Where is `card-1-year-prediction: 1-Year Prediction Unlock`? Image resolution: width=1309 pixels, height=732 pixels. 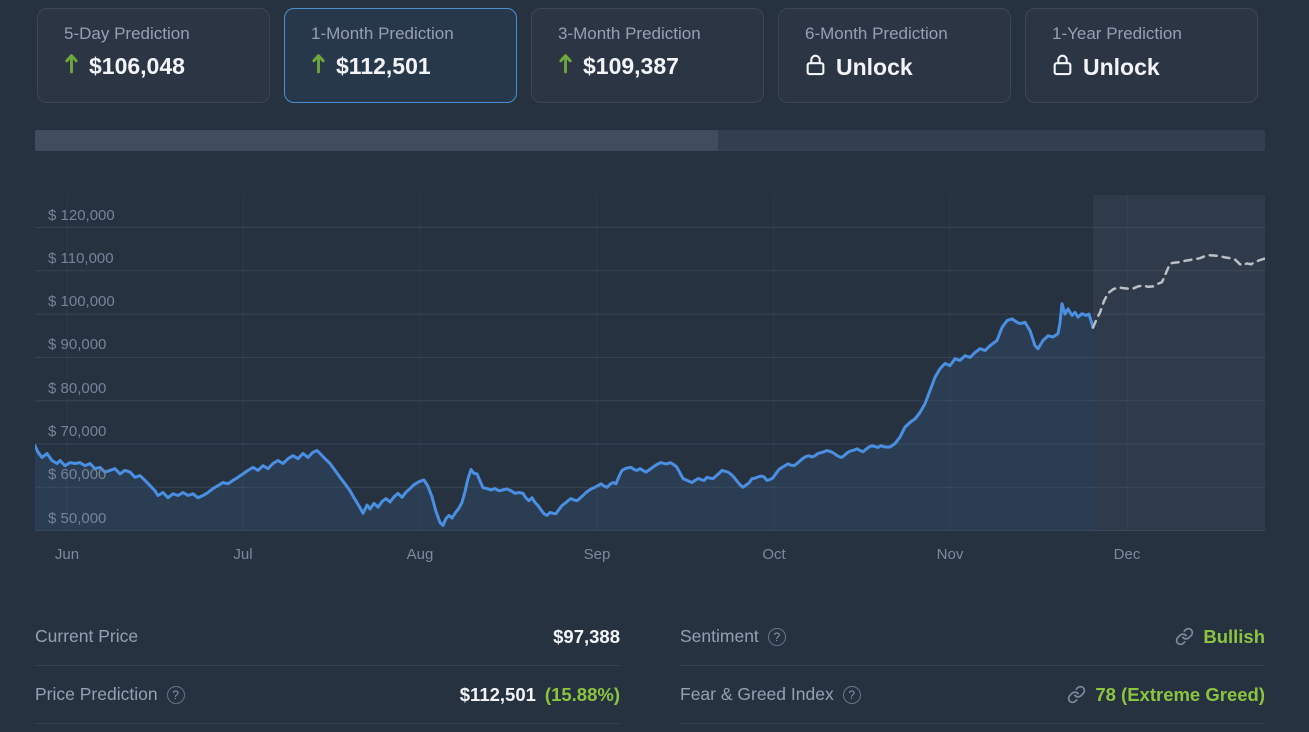
card-1-year-prediction: 1-Year Prediction Unlock is located at coordinates (1141, 55).